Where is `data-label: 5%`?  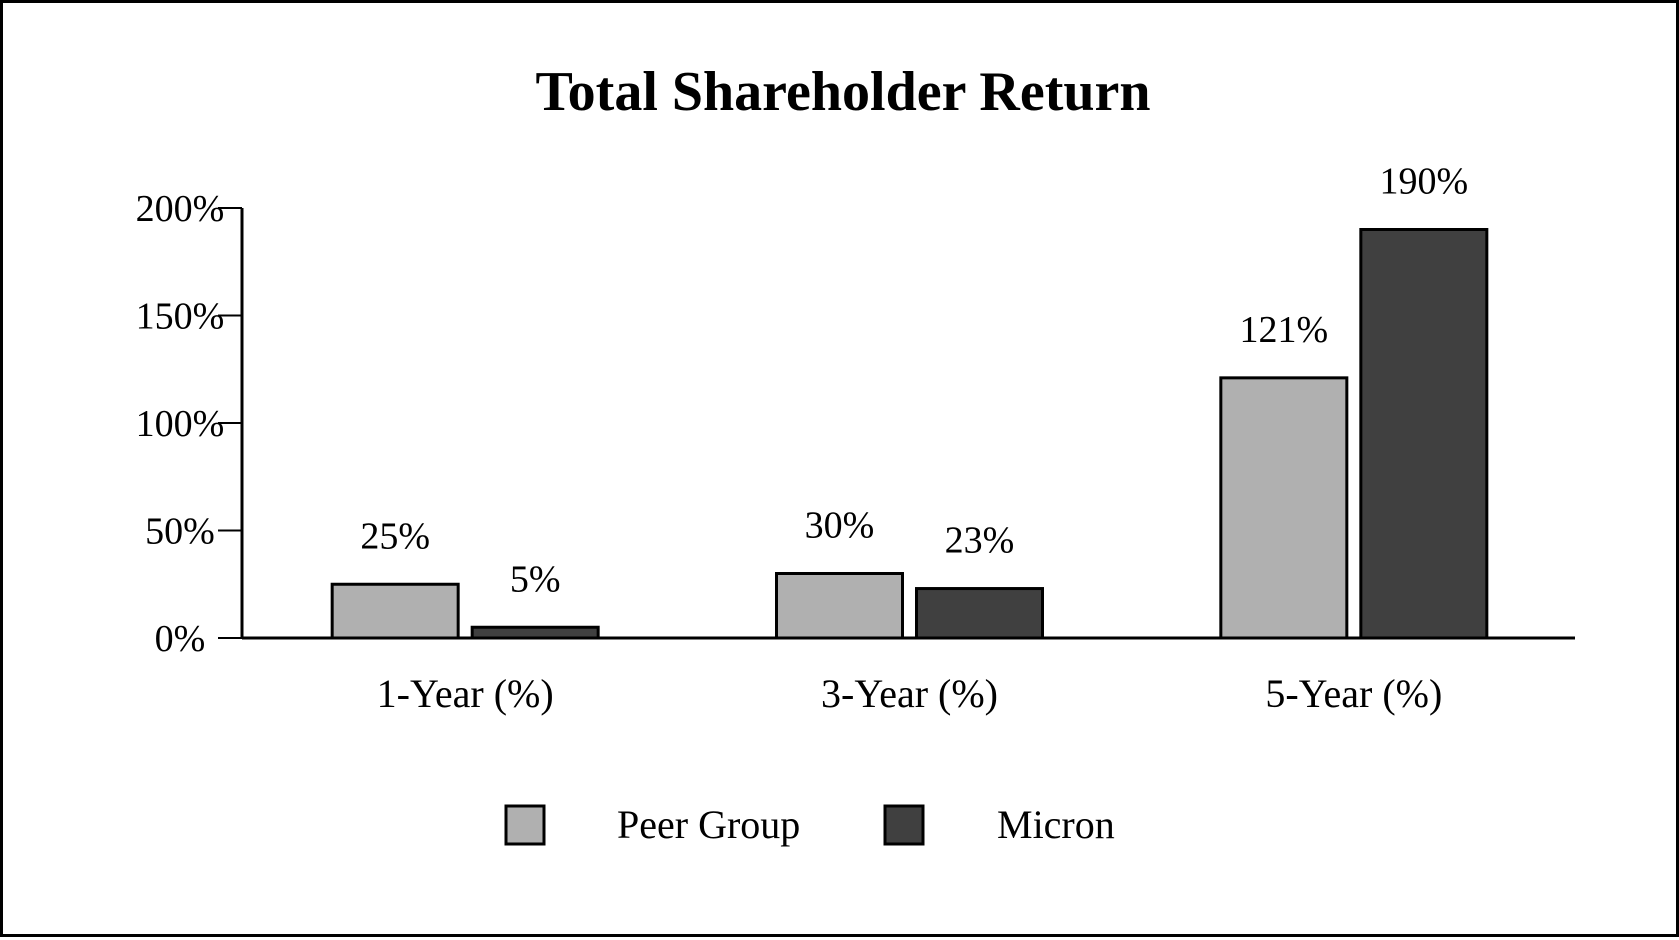 data-label: 5% is located at coordinates (535, 579).